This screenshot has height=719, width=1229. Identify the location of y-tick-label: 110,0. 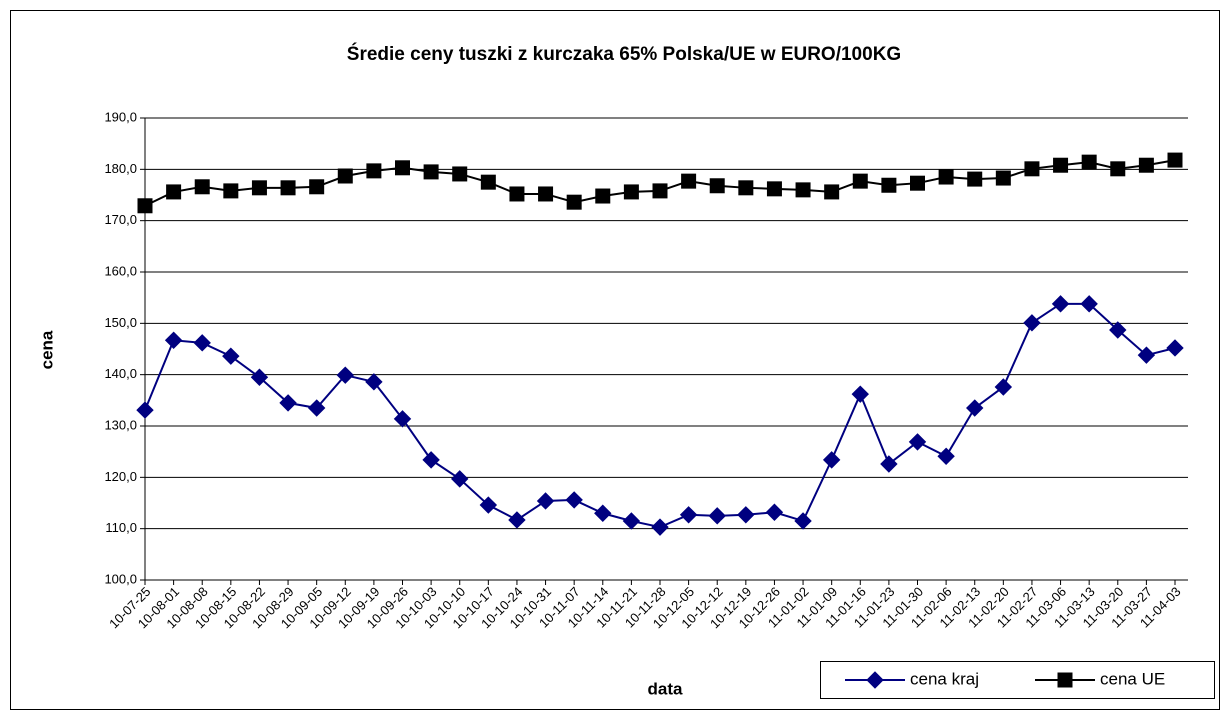
(121, 527).